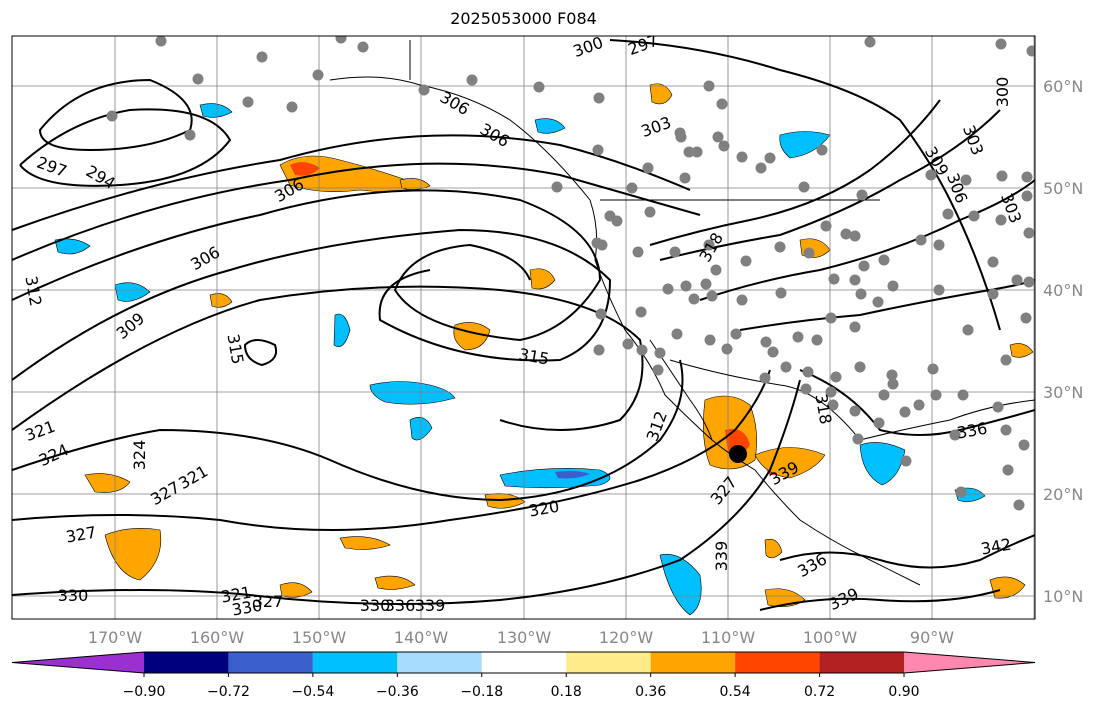 This screenshot has height=712, width=1105. I want to click on country-border, so click(765, 400).